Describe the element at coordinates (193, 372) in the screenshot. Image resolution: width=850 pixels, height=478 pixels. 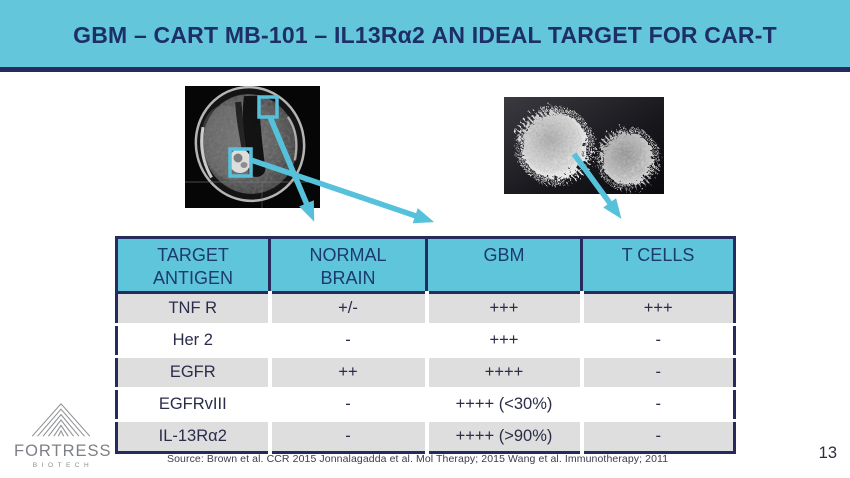
I see `cell-antigen: EGFR` at that location.